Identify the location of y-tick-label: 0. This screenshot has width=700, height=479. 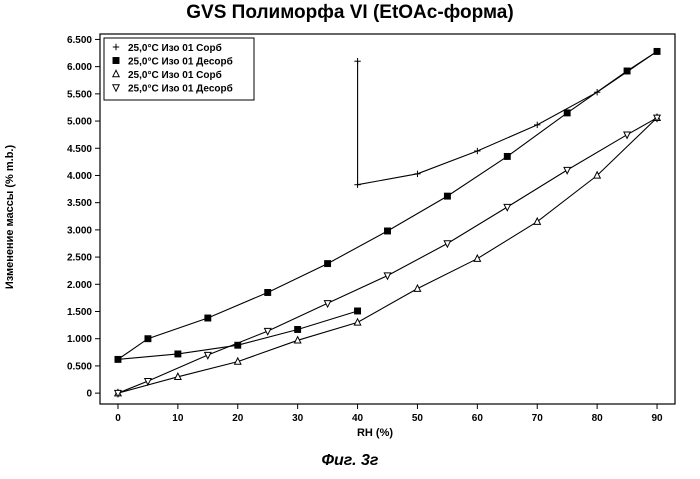
(89, 394).